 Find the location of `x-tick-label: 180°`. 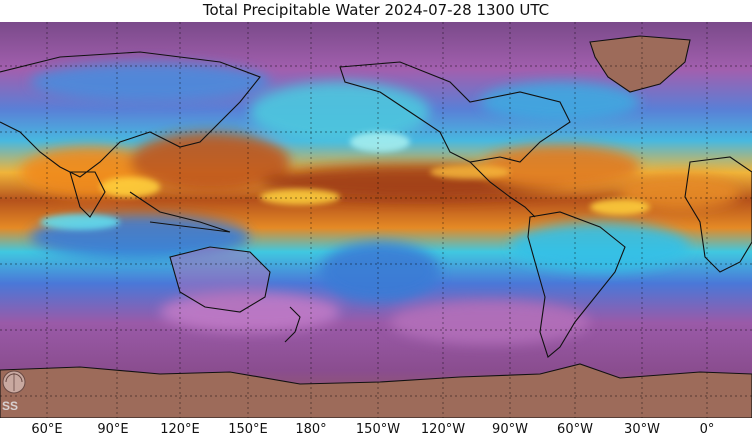

x-tick-label: 180° is located at coordinates (311, 429).